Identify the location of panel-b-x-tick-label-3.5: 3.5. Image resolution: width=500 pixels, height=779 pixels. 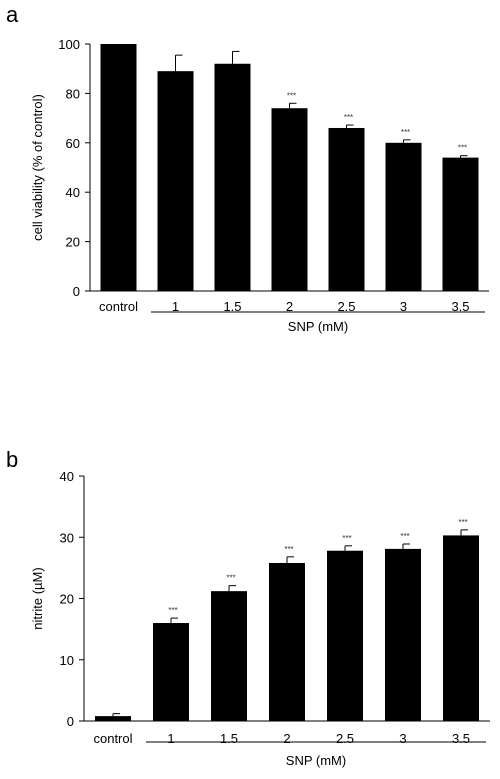
(461, 738).